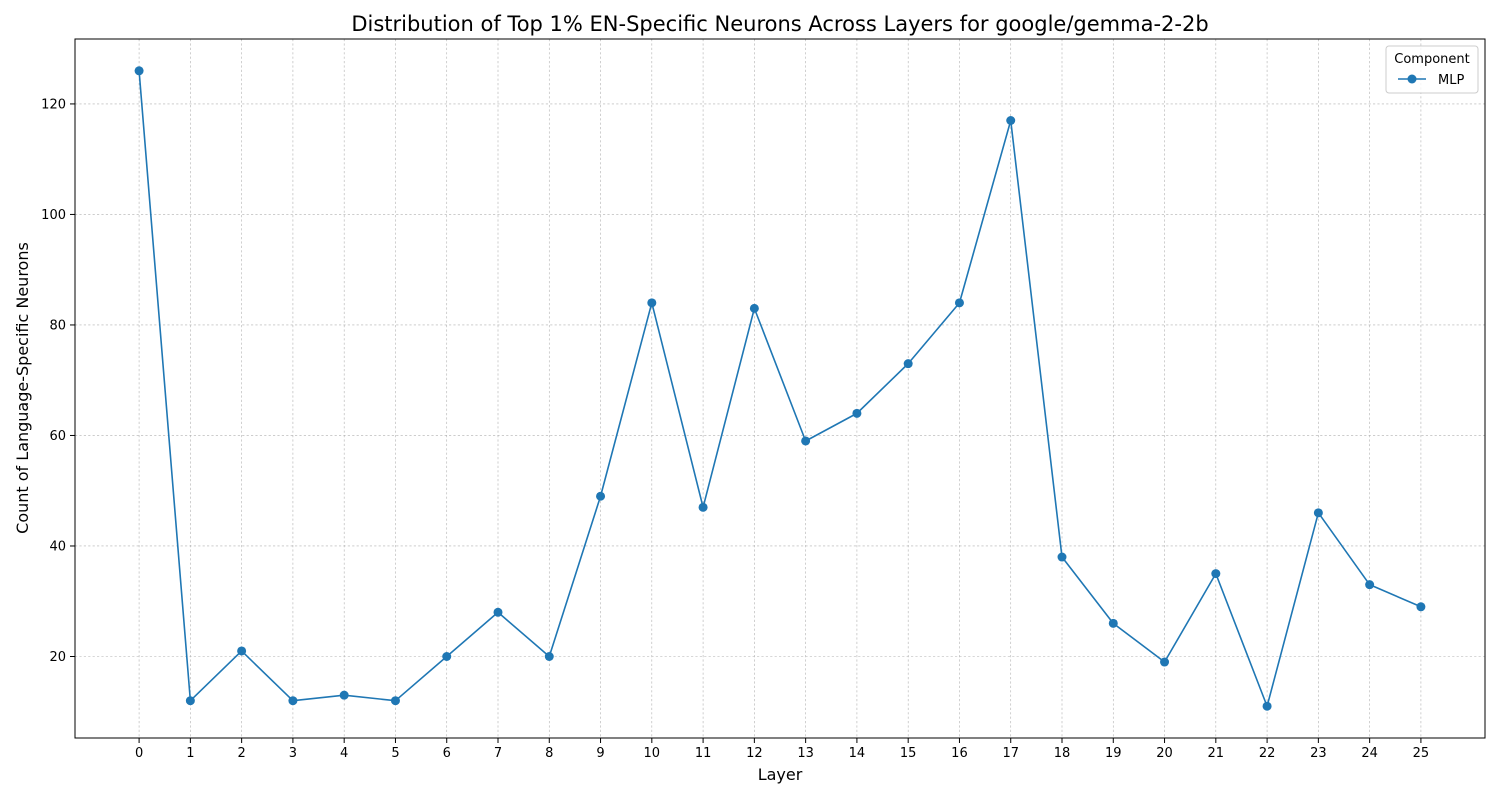 This screenshot has height=800, width=1500. Describe the element at coordinates (22, 388) in the screenshot. I see `y-axis-label: Count of Language-Specific Neurons` at that location.